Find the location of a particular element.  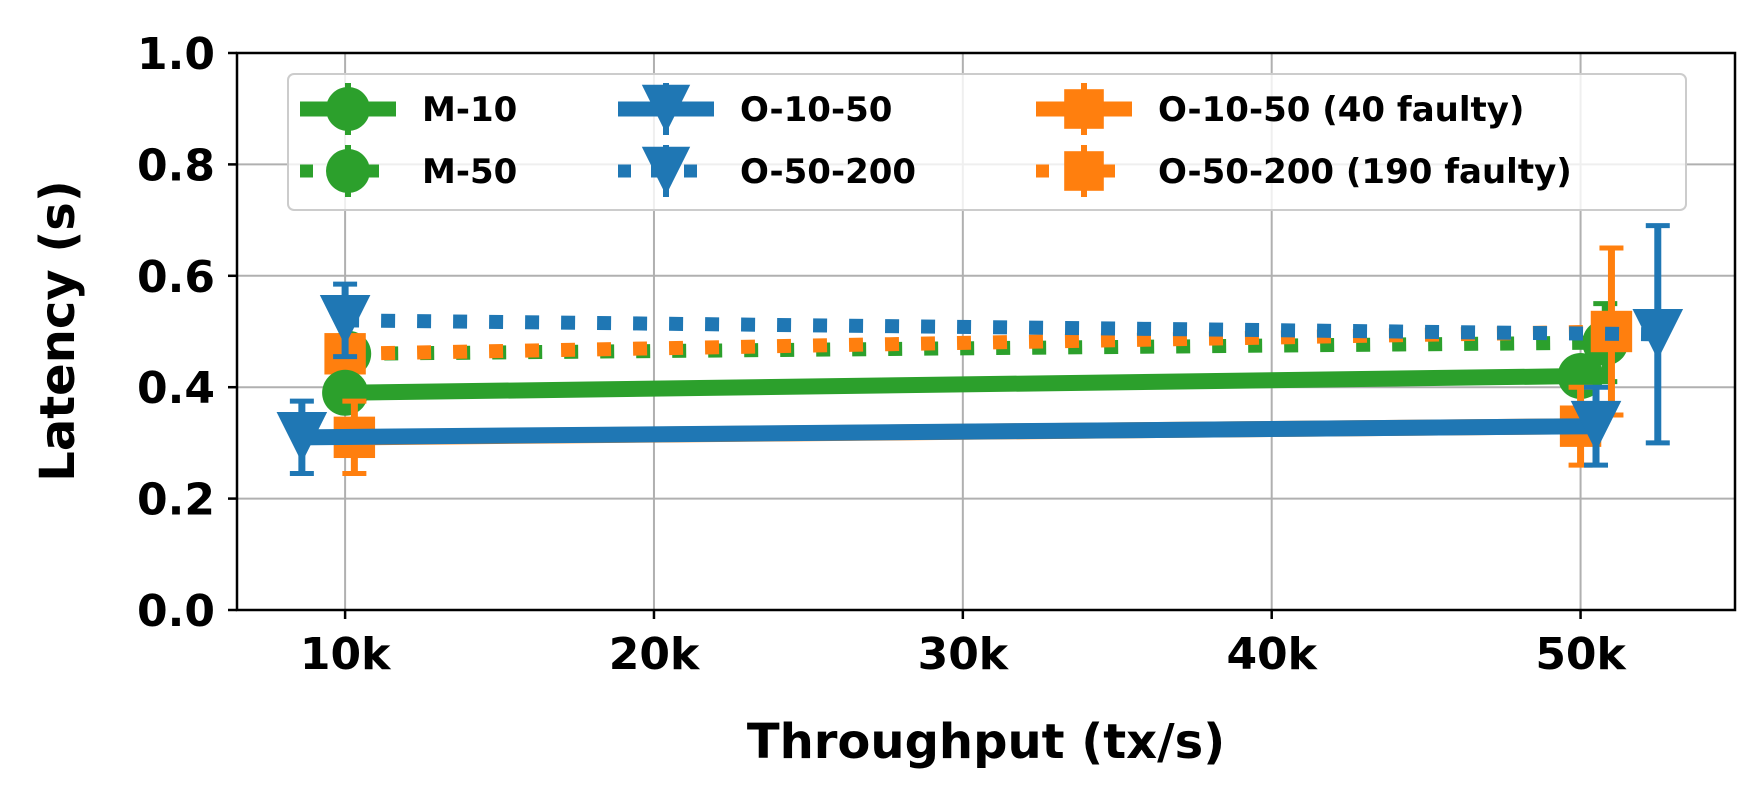

y-tick-label: 0.6 is located at coordinates (176, 277).